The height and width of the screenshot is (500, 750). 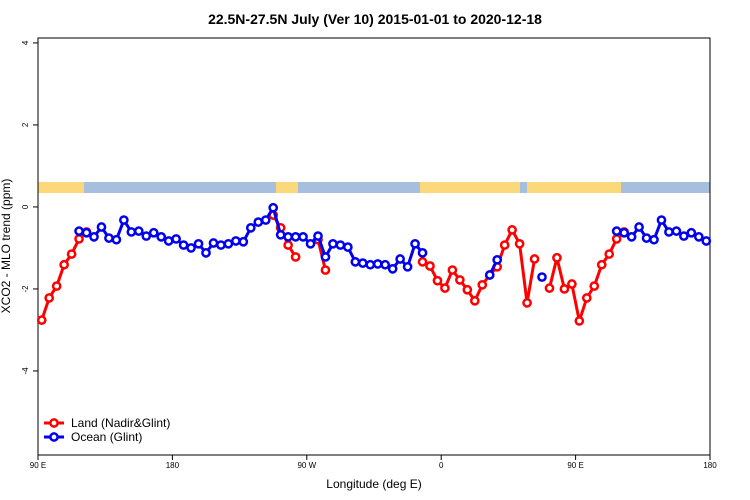 I want to click on y-tick-label: 4, so click(x=25, y=42).